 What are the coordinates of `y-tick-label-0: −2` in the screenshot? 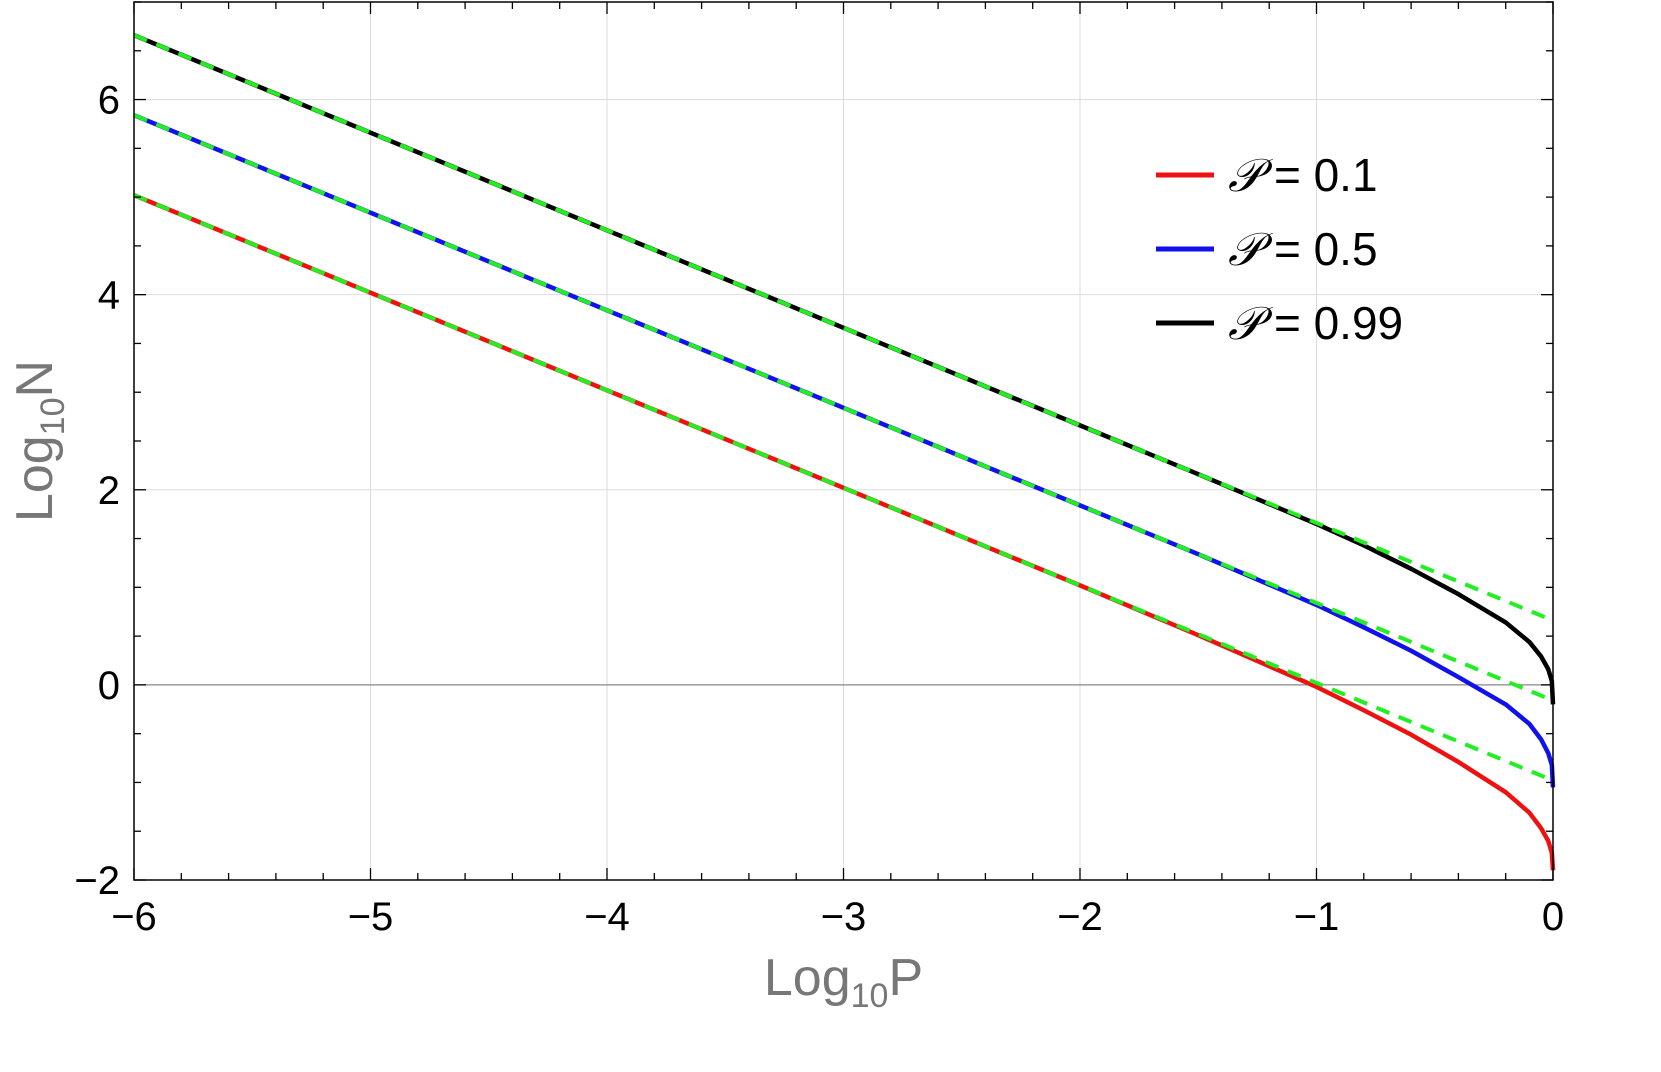 It's located at (97, 881).